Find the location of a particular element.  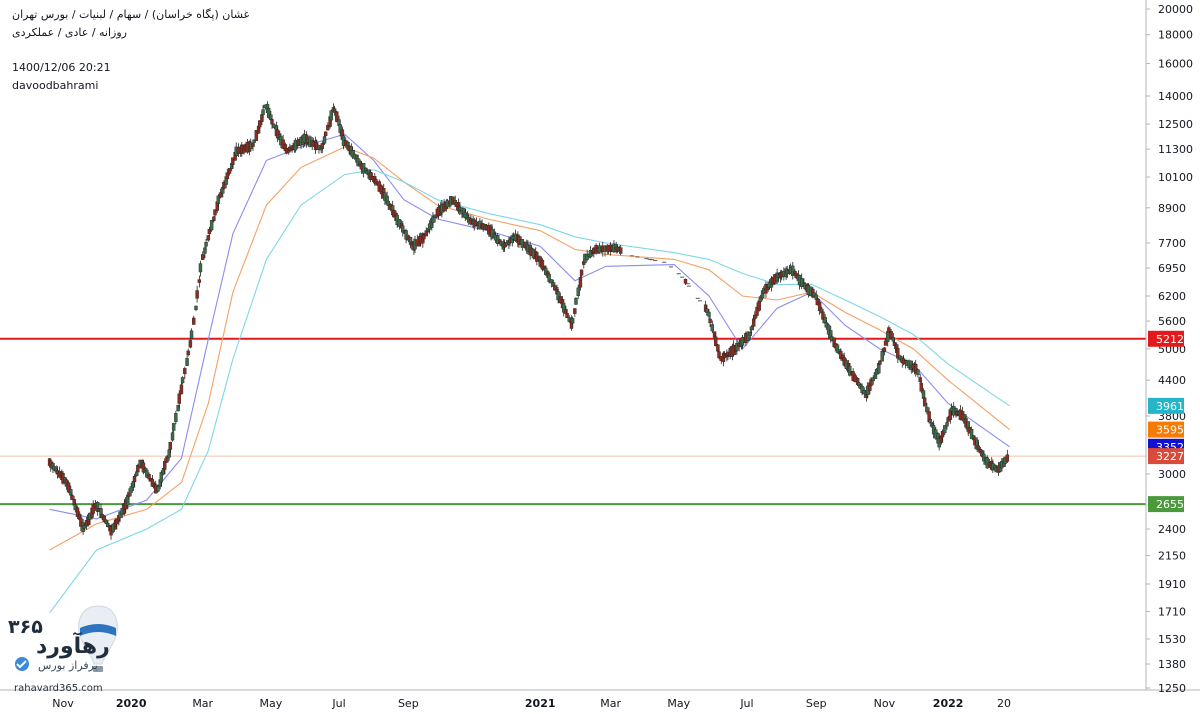

y-tick-label: 1380 is located at coordinates (1172, 664).